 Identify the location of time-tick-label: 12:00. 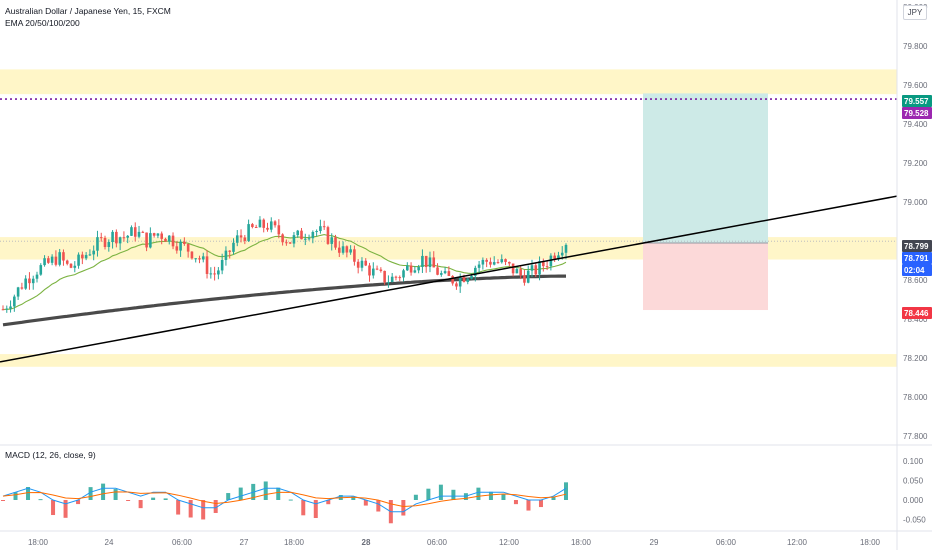
(509, 542).